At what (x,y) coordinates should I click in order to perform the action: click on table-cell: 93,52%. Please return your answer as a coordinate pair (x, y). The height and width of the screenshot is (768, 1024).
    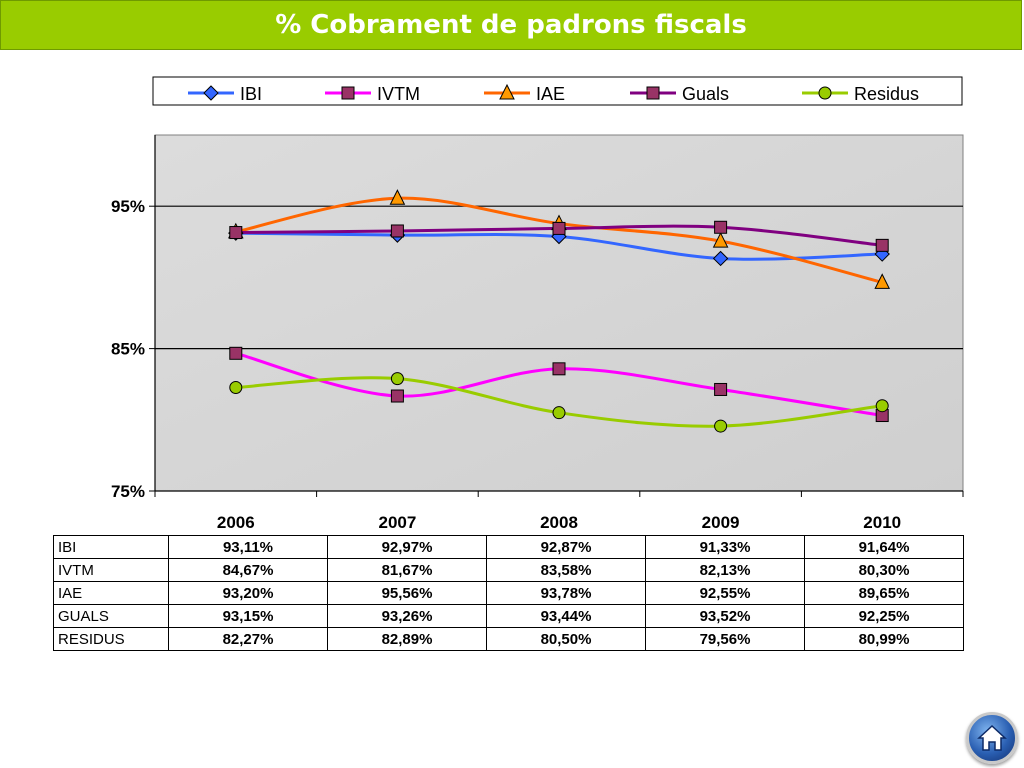
    Looking at the image, I should click on (725, 616).